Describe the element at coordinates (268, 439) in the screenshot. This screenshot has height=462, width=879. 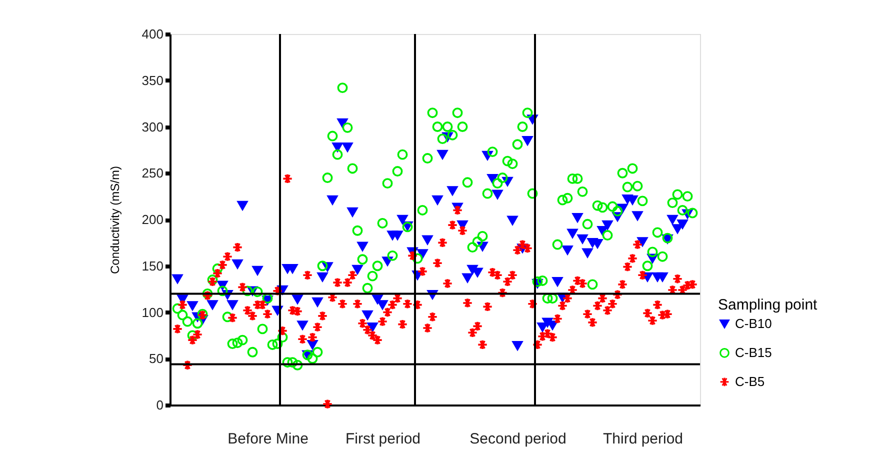
I see `x-tick-label: Before Mine` at that location.